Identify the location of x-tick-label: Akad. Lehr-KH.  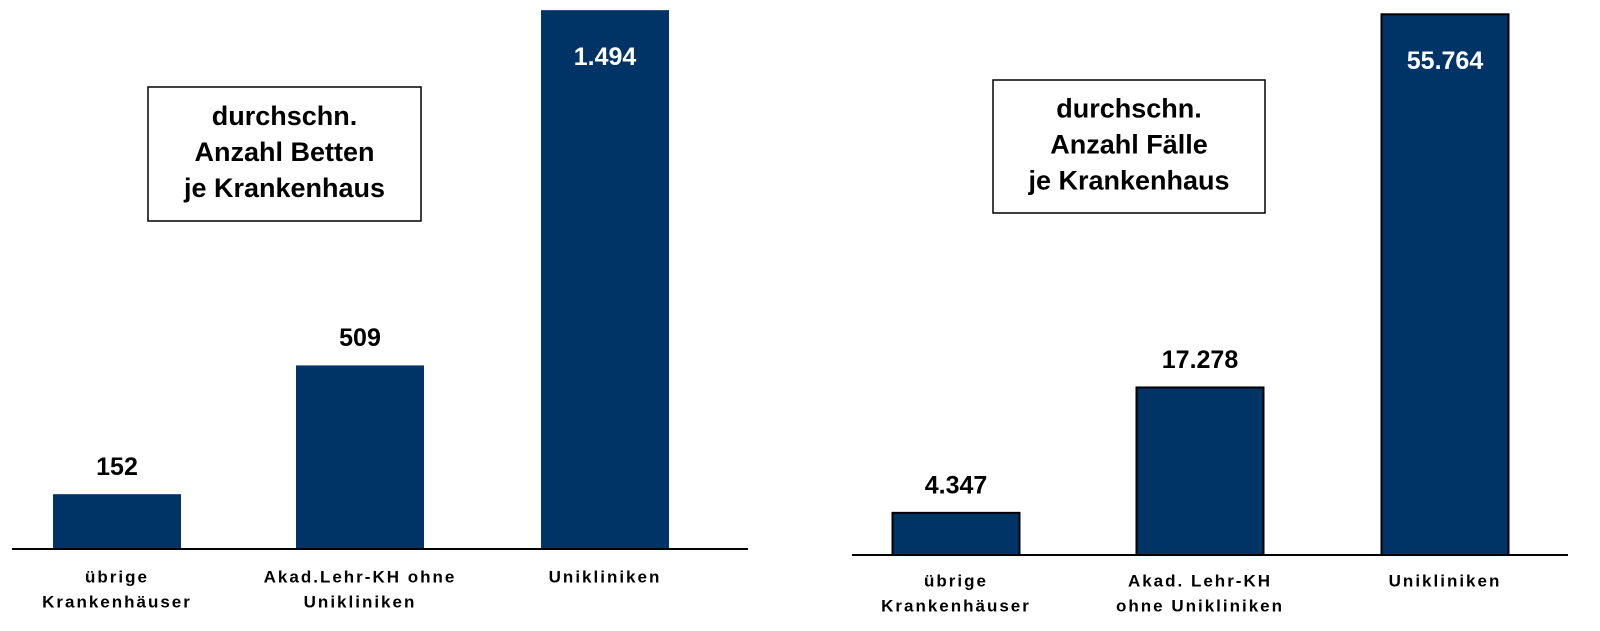
(1200, 580).